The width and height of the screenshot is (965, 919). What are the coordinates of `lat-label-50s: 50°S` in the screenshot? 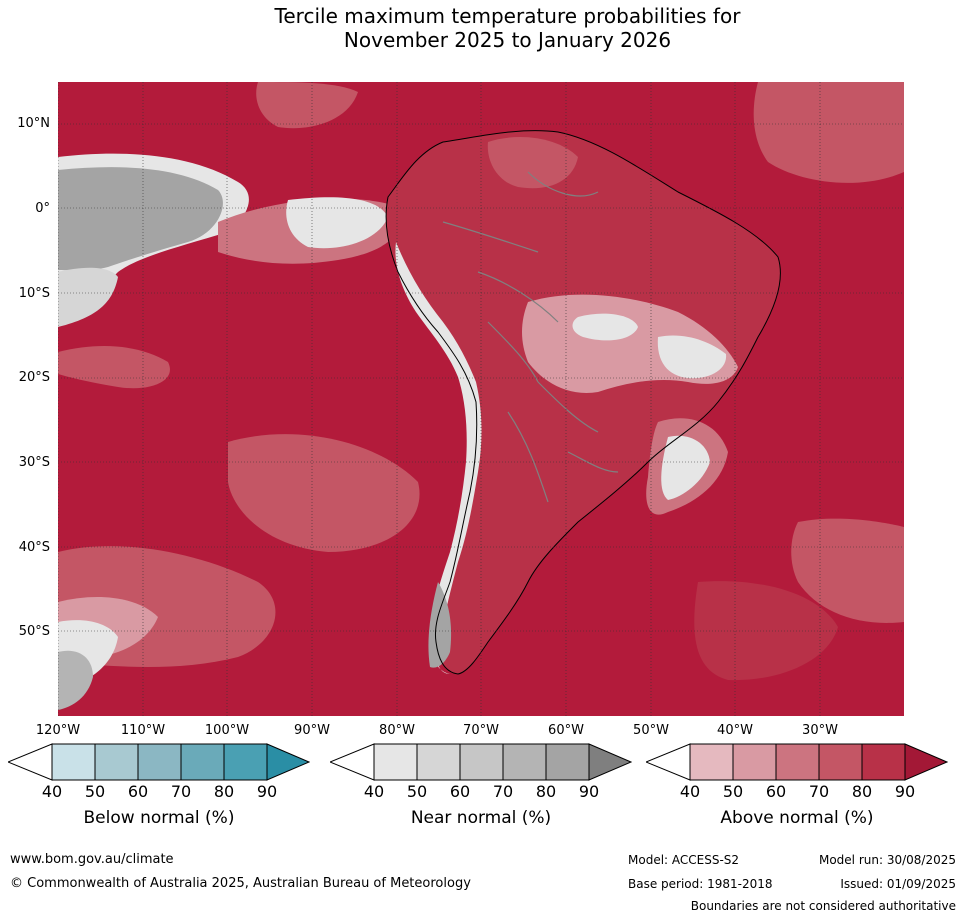 It's located at (34, 631).